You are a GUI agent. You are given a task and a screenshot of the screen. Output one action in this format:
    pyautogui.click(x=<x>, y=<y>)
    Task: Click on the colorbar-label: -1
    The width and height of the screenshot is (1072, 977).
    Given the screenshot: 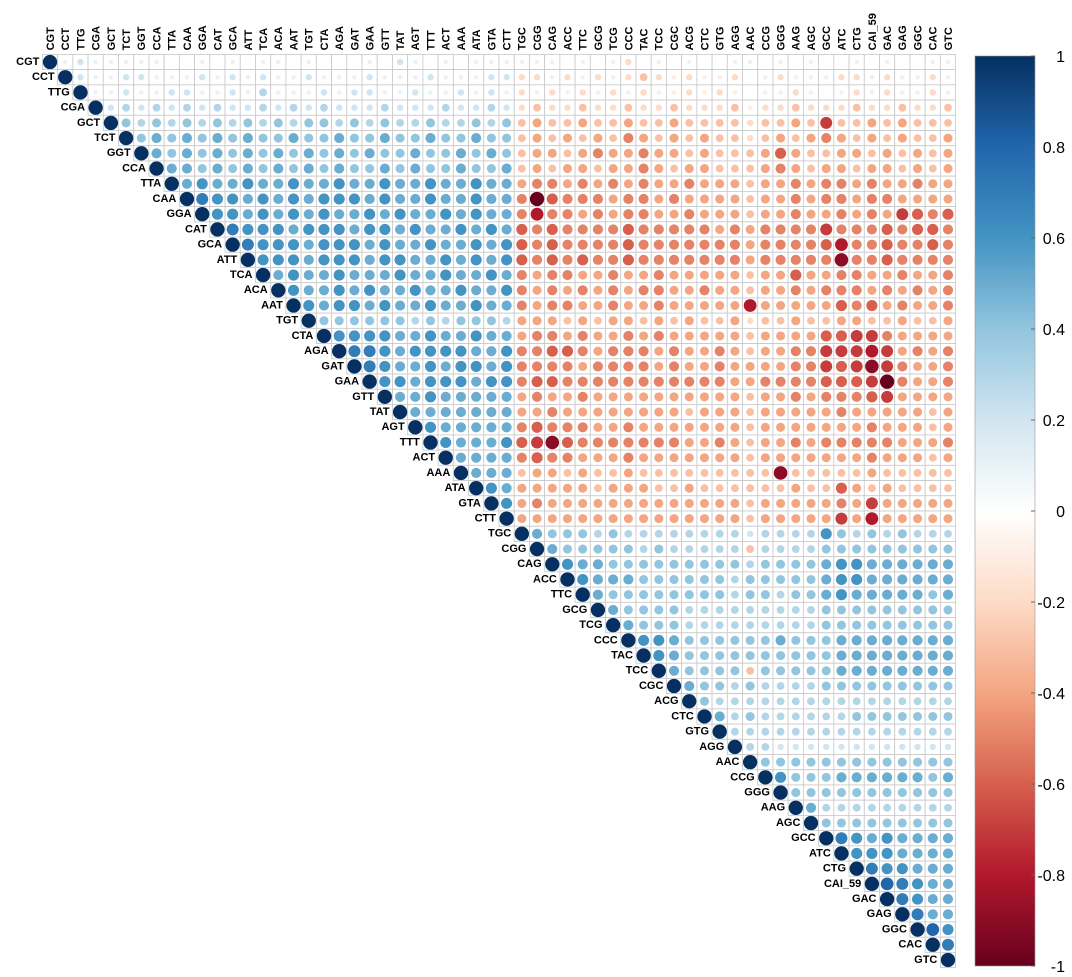 What is the action you would take?
    pyautogui.click(x=1058, y=967)
    